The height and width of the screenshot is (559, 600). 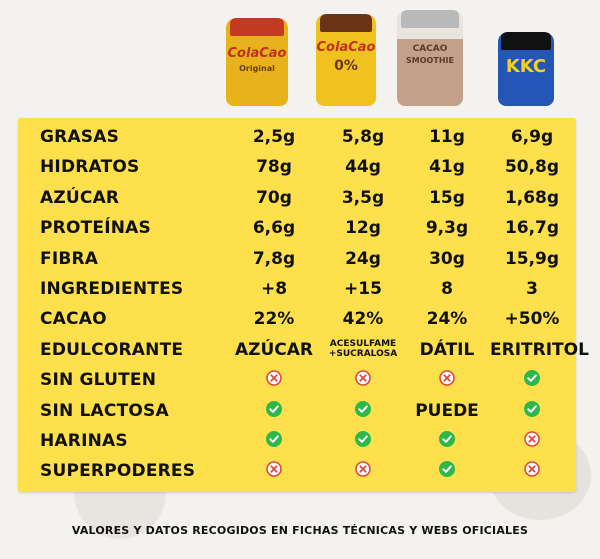 What do you see at coordinates (112, 349) in the screenshot?
I see `row-label: EDULCORANTE` at bounding box center [112, 349].